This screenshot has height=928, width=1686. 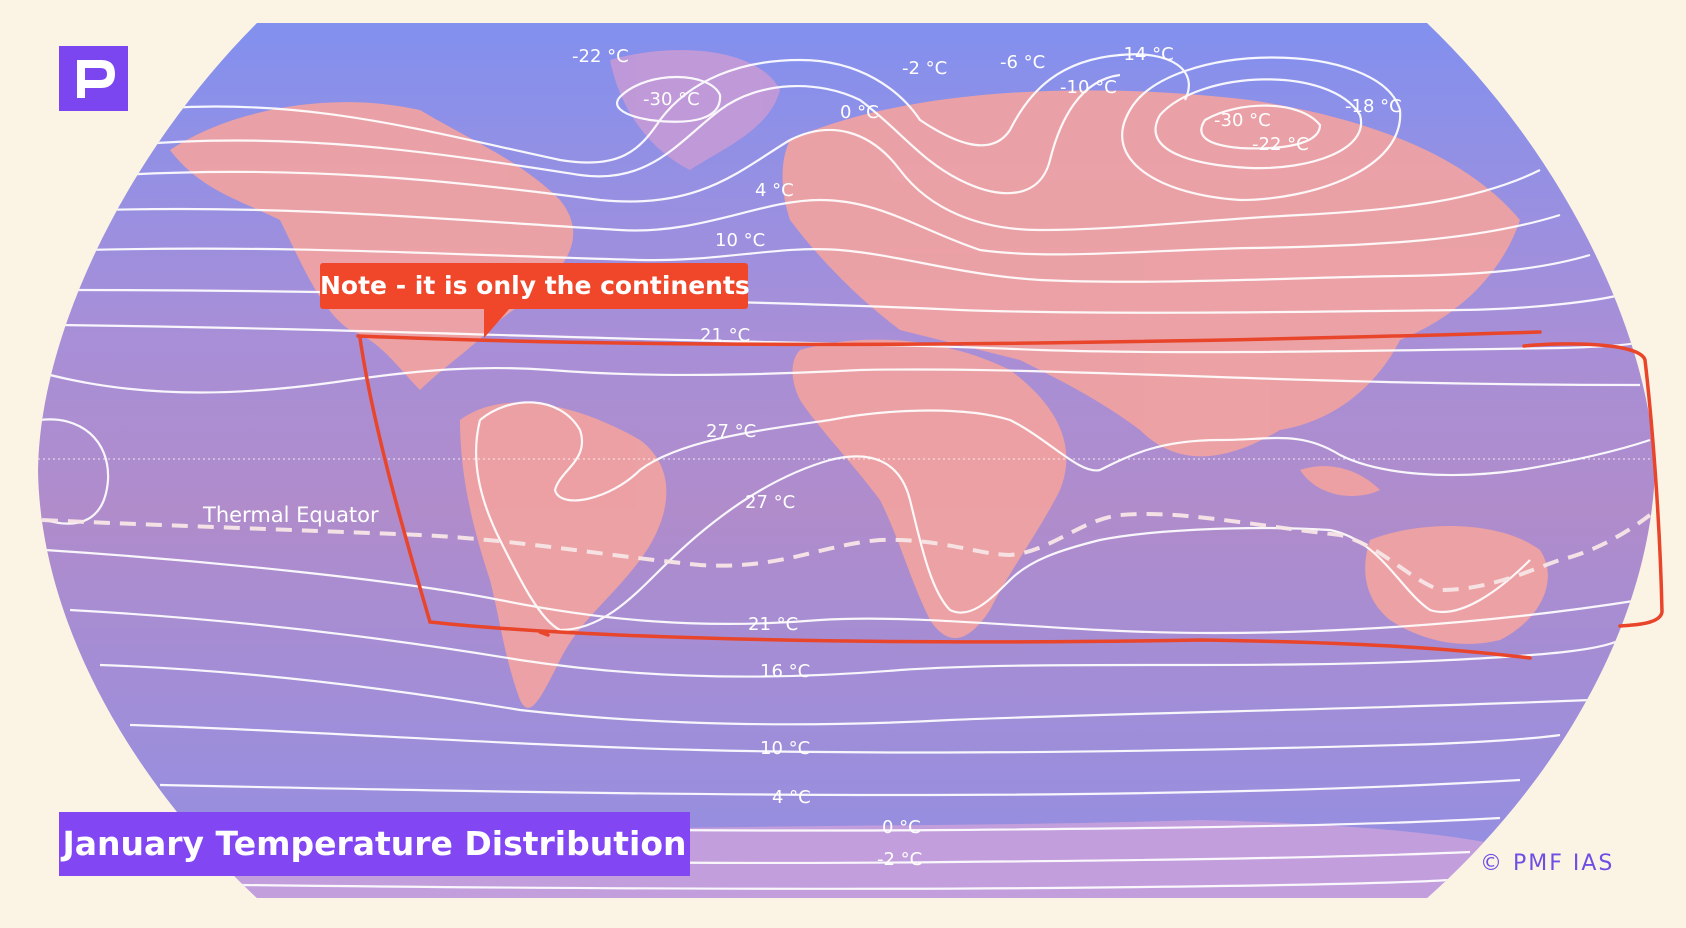 I want to click on label-n-27a: 27 °C, so click(x=731, y=431).